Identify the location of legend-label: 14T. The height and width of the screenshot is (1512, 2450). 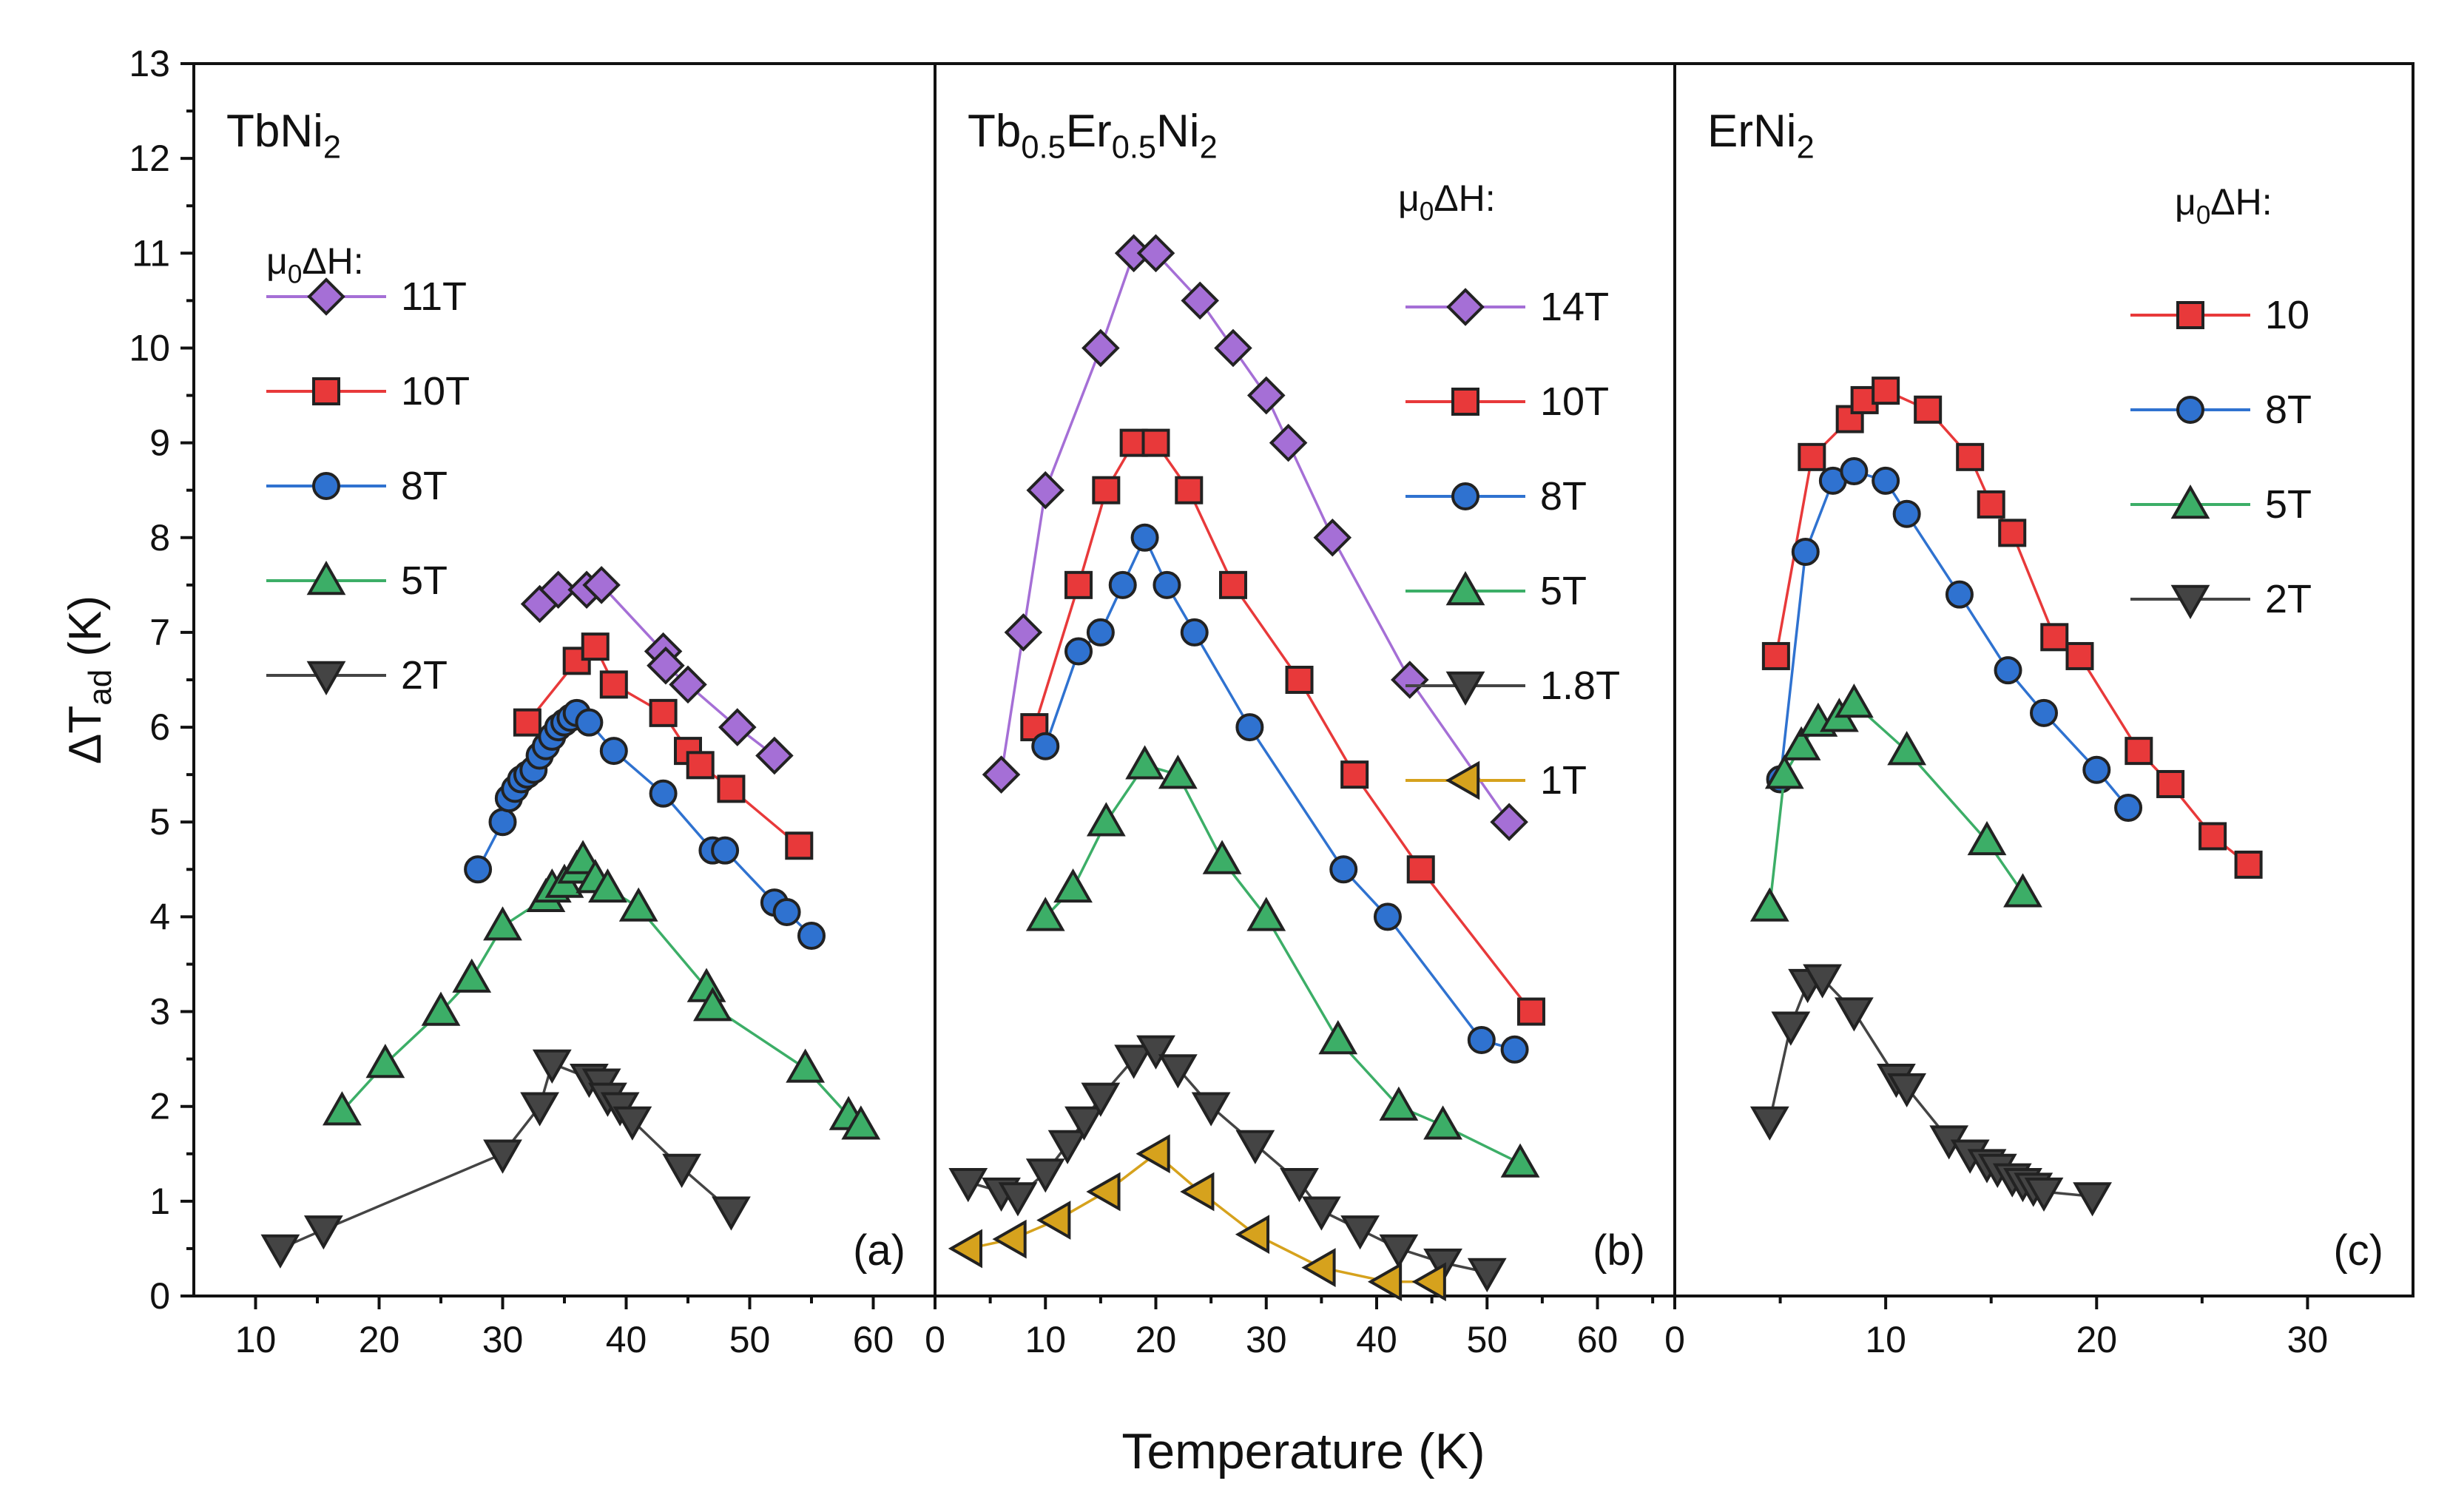
(1574, 307).